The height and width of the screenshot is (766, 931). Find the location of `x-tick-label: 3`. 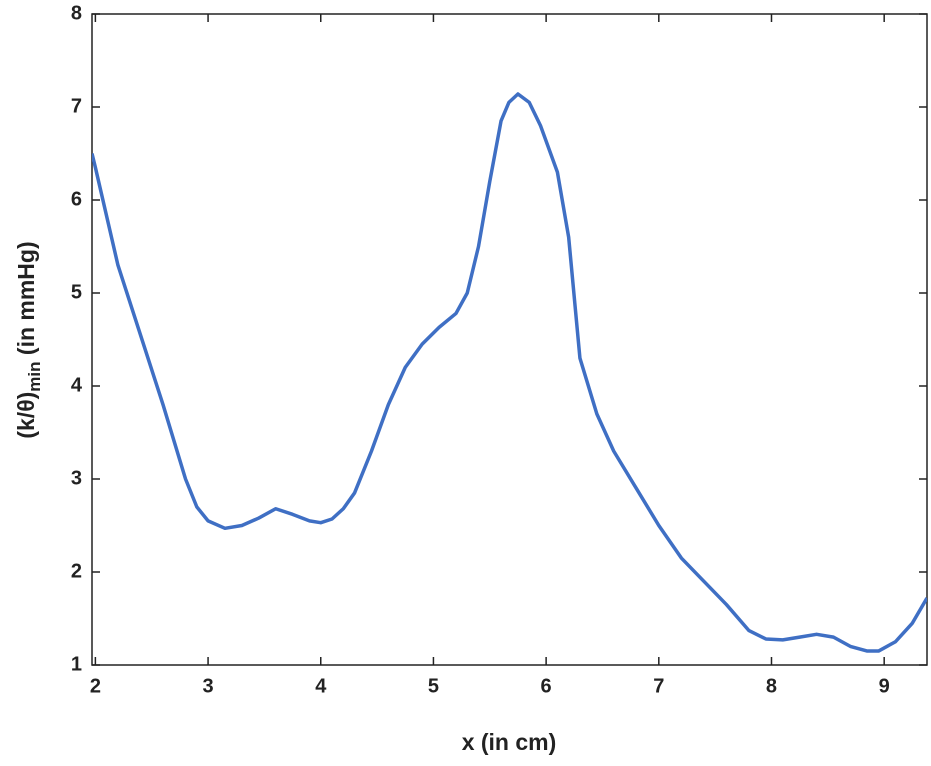

x-tick-label: 3 is located at coordinates (208, 686).